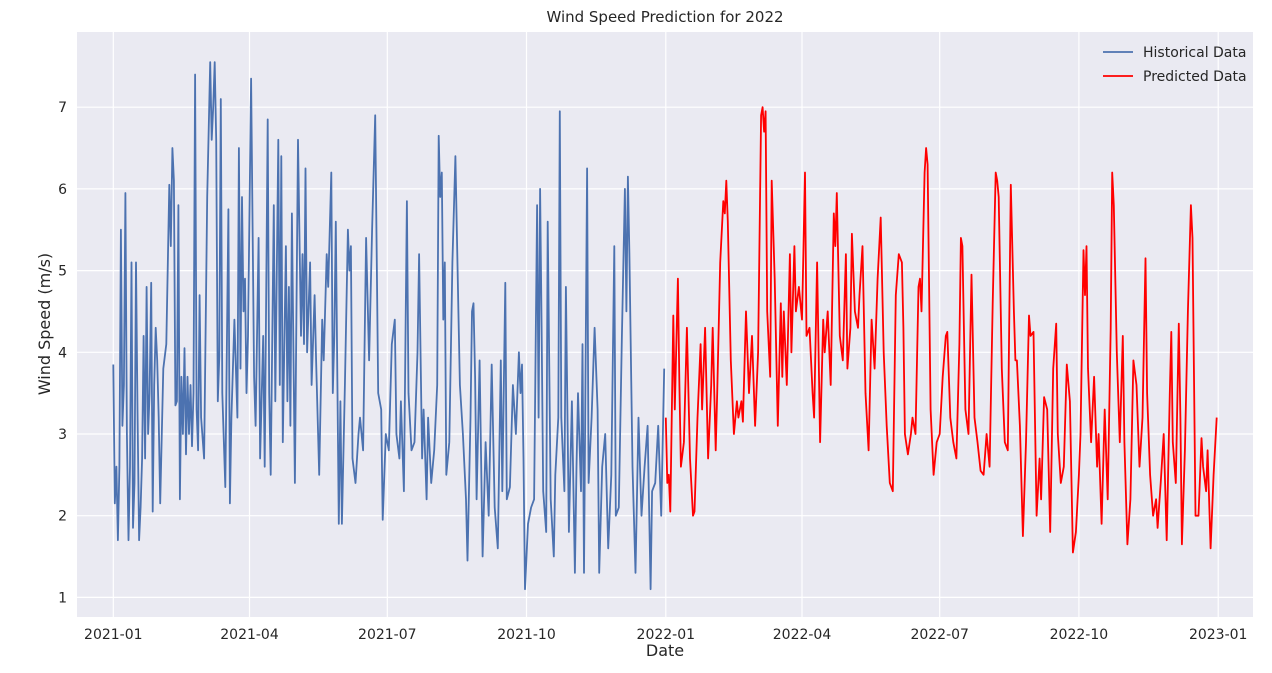  What do you see at coordinates (1218, 635) in the screenshot?
I see `x-tick-label: 2023-01` at bounding box center [1218, 635].